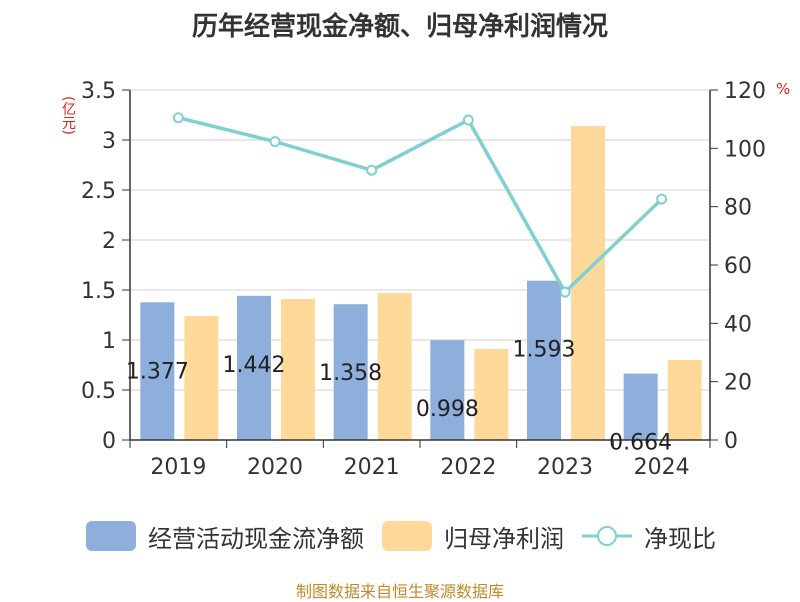  I want to click on right-tick-label: 40, so click(738, 324).